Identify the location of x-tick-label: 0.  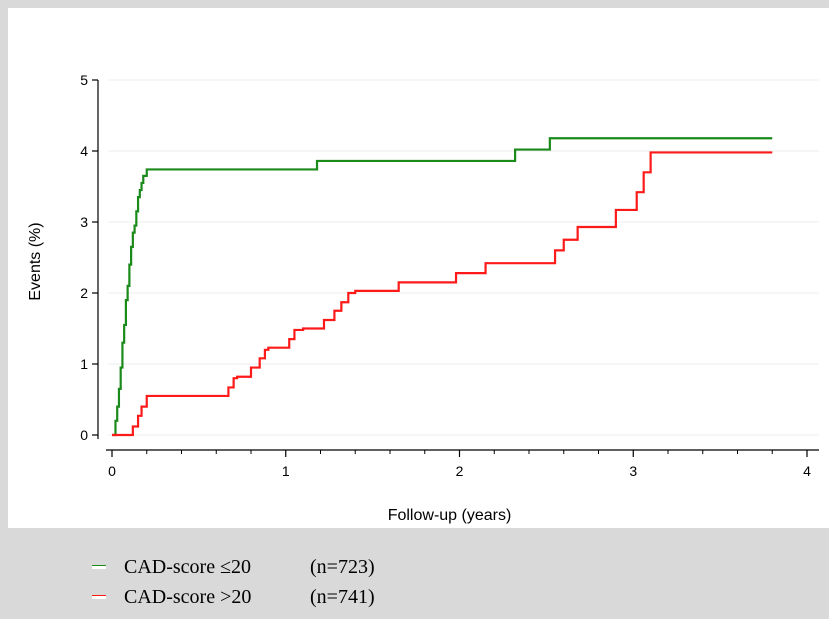
(112, 471).